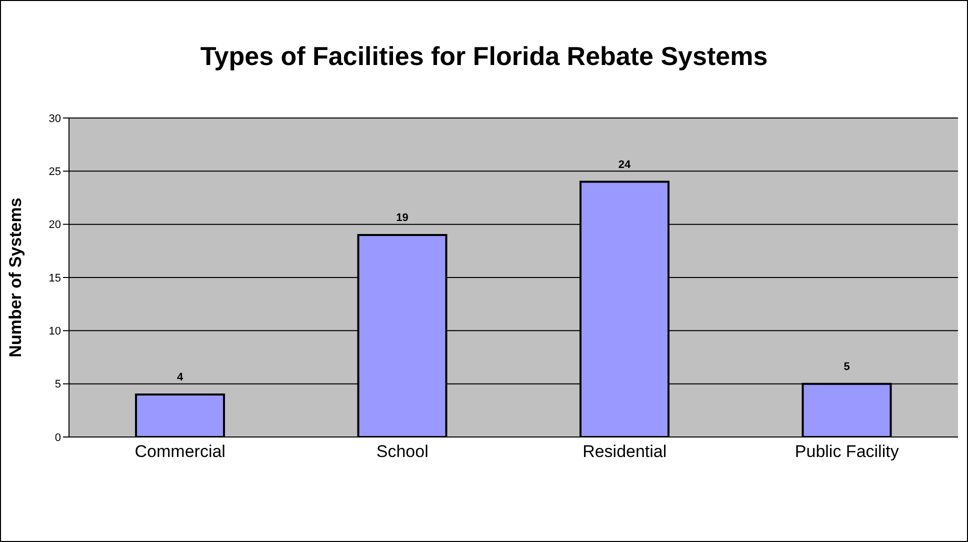 This screenshot has width=968, height=542. I want to click on y-tick-label: 25, so click(54, 172).